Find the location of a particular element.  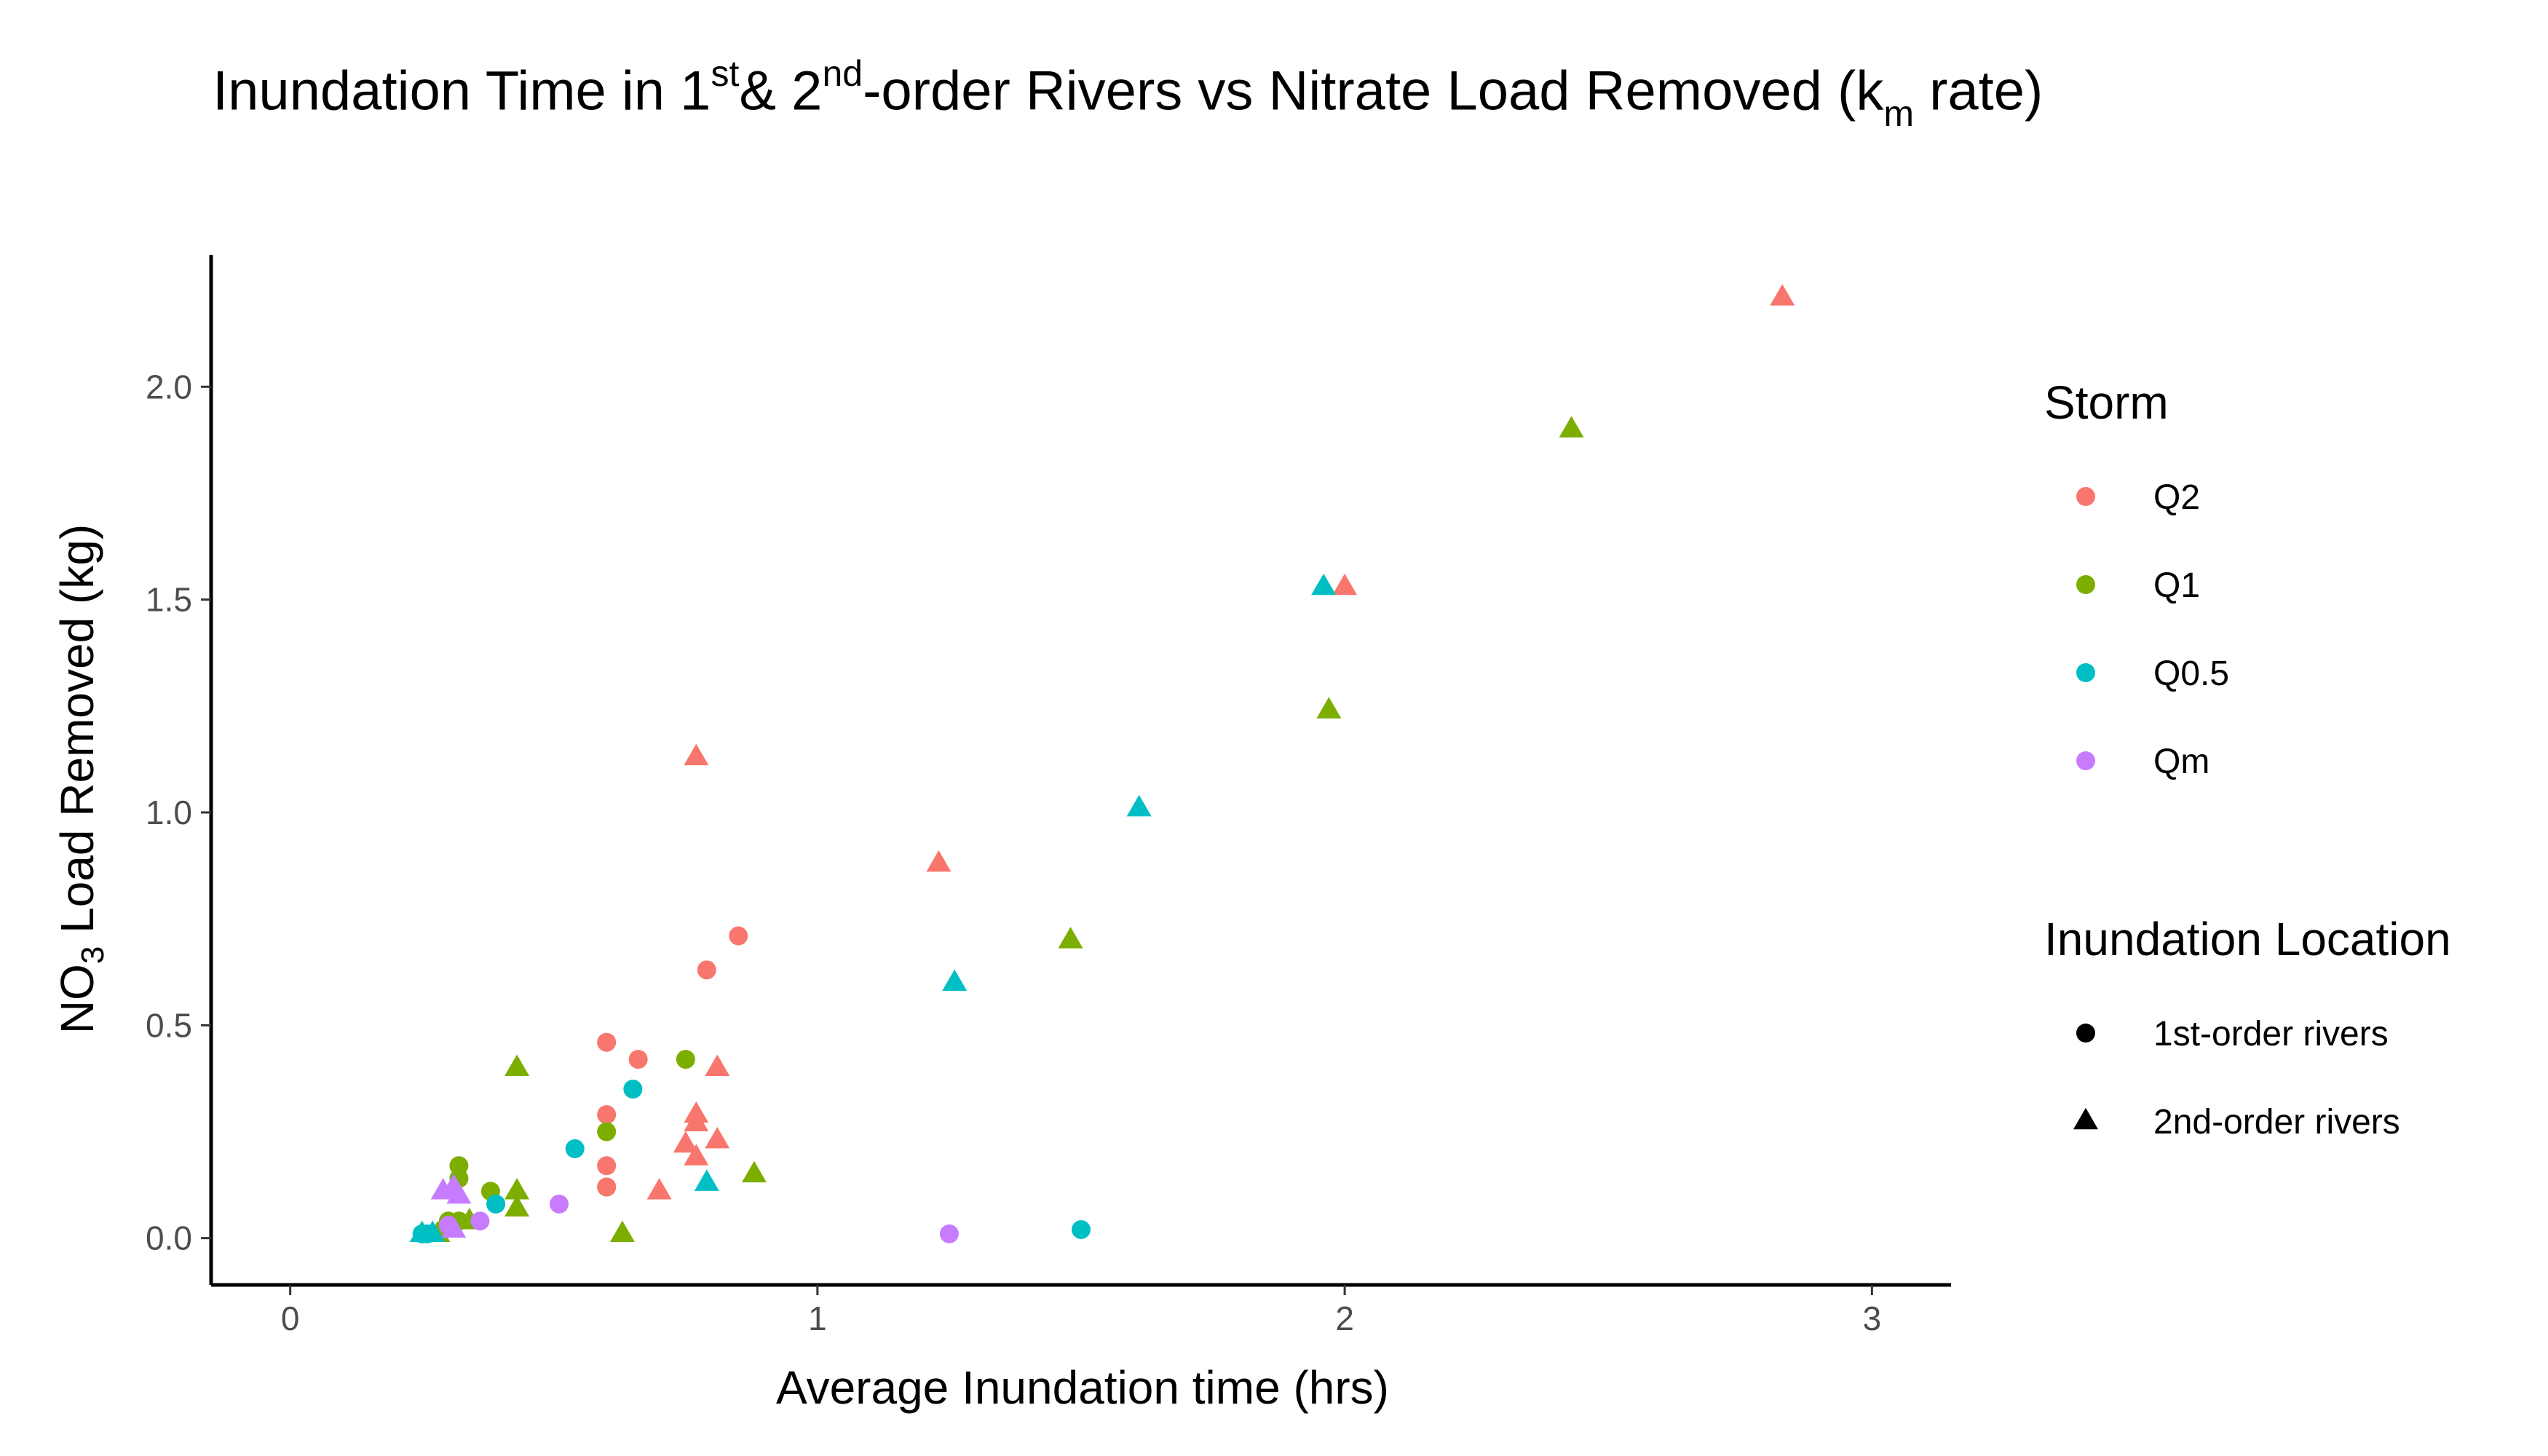

y-tick-label: 0.0 is located at coordinates (169, 1238).